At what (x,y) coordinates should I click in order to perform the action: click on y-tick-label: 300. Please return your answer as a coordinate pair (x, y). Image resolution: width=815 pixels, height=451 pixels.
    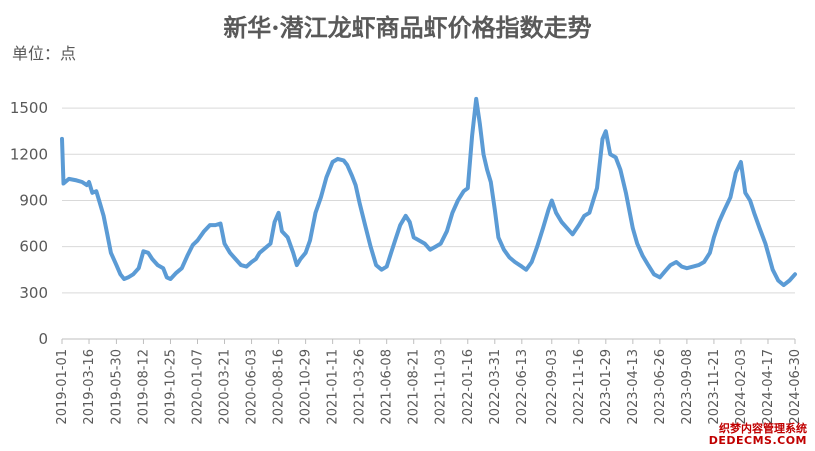
    Looking at the image, I should click on (33, 293).